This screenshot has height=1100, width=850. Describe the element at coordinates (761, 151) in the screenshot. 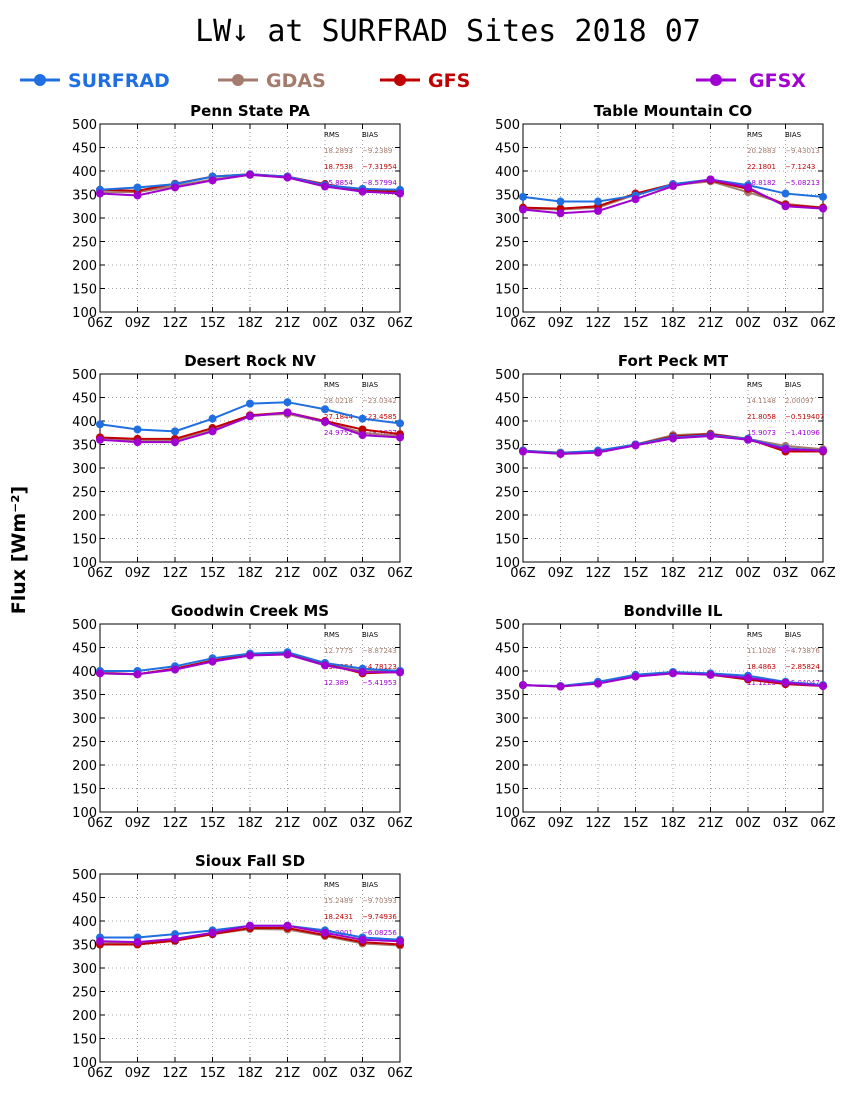

I see `stats-rms-gdas: 20.2883` at that location.